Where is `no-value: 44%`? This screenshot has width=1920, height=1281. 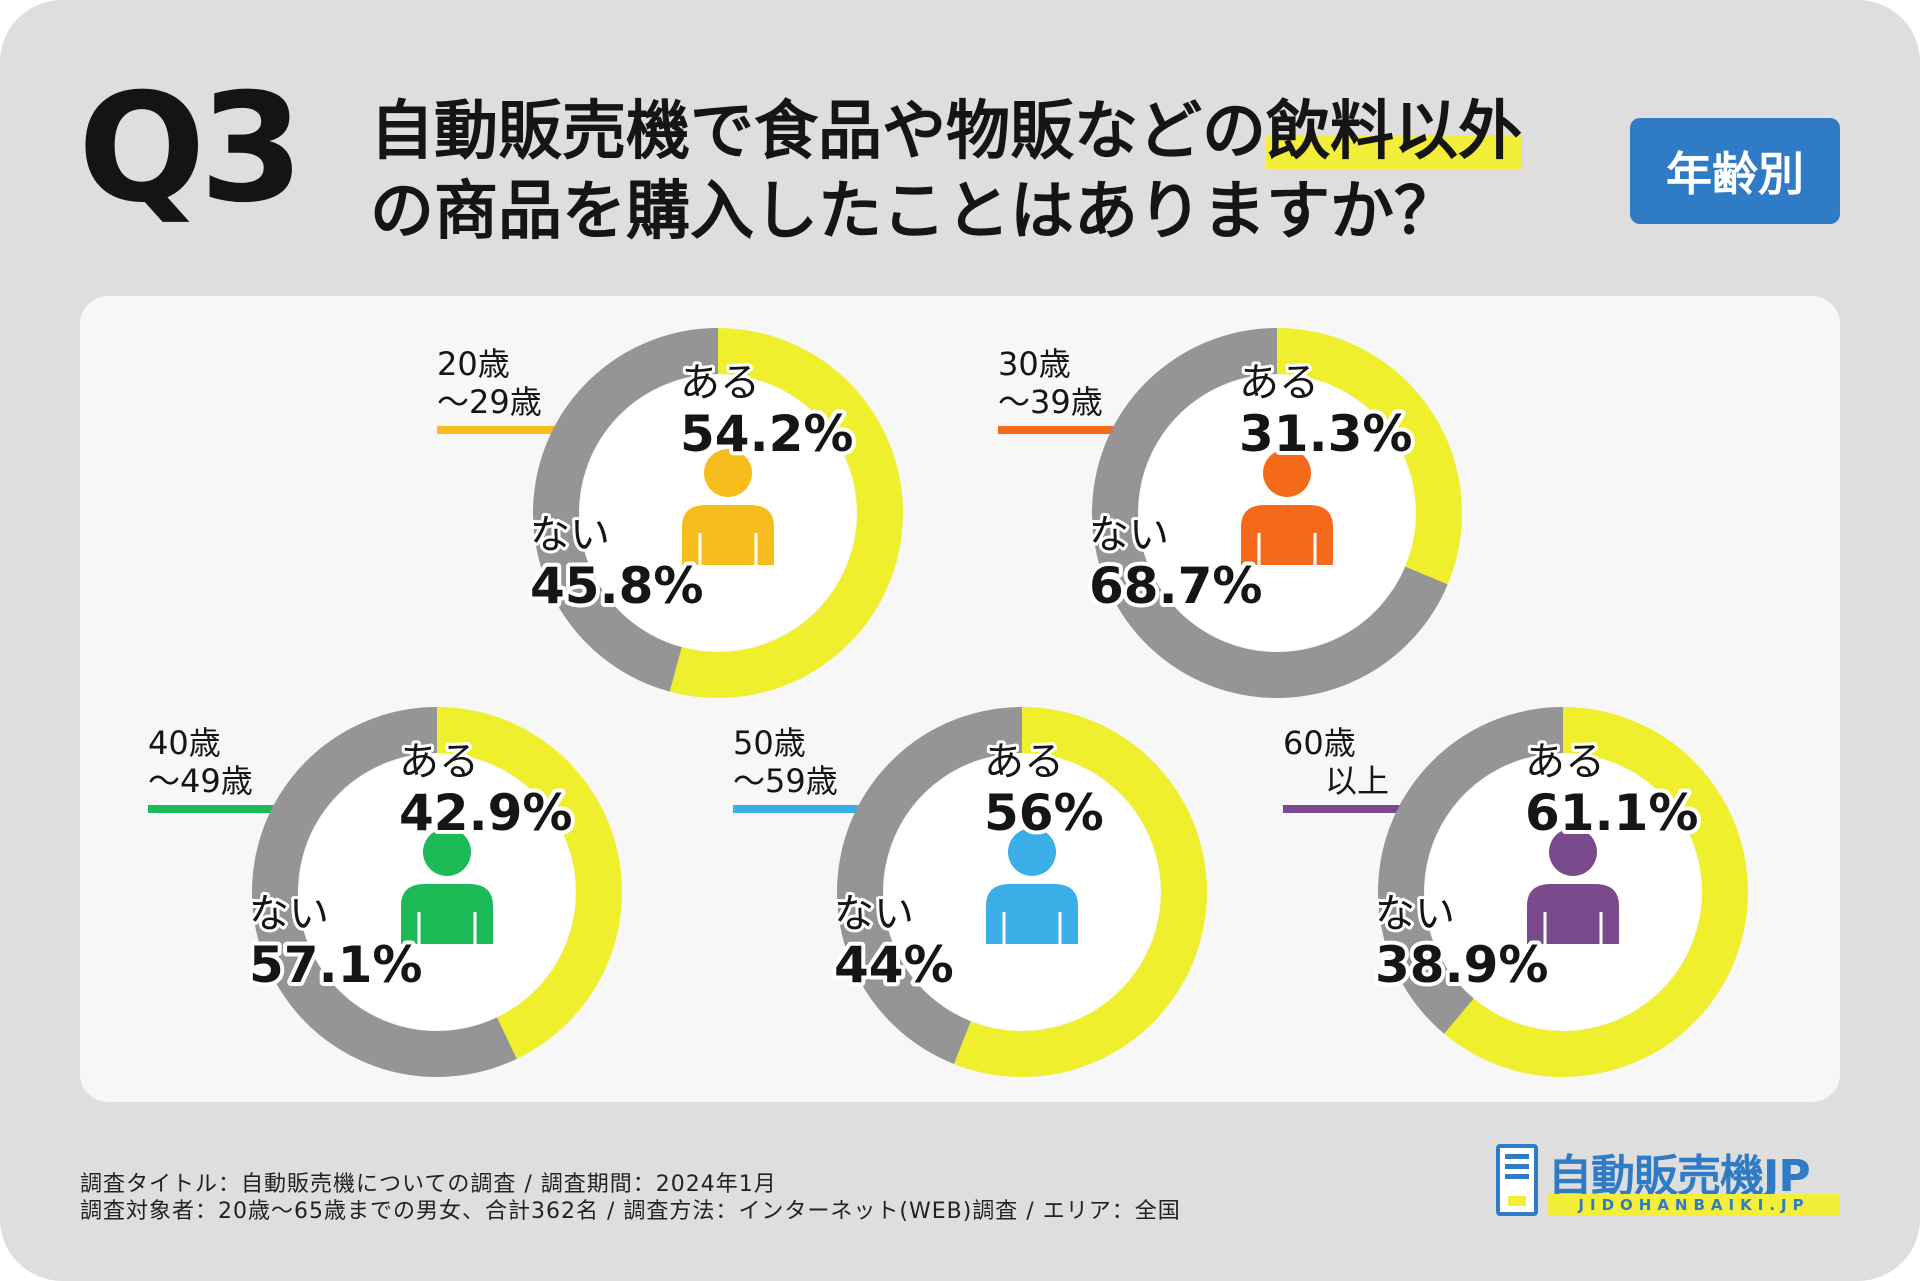 no-value: 44% is located at coordinates (894, 965).